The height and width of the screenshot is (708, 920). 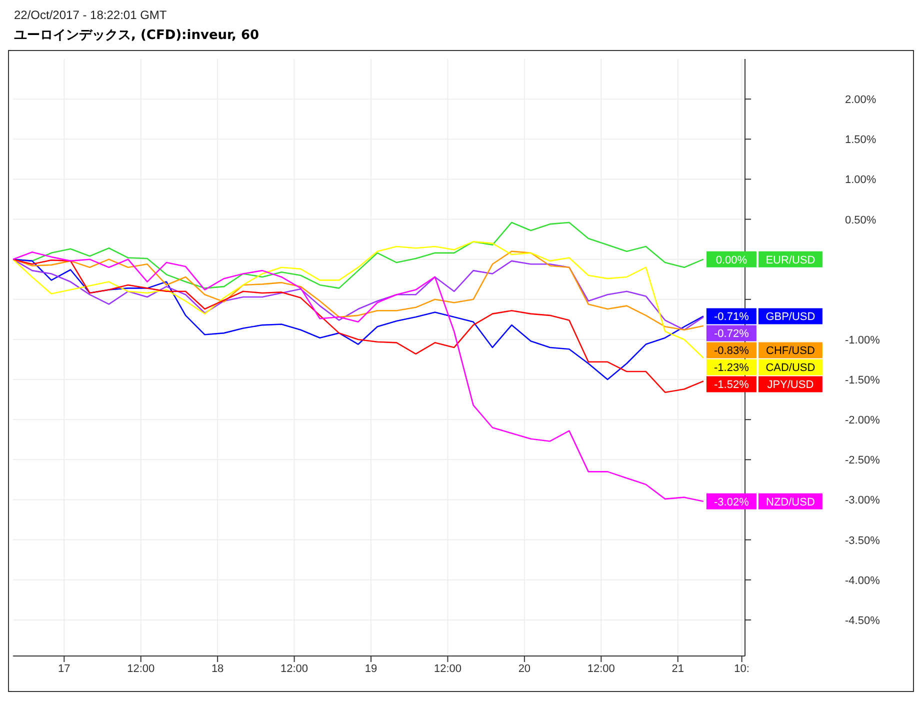 I want to click on x-tick-label: 18, so click(x=217, y=668).